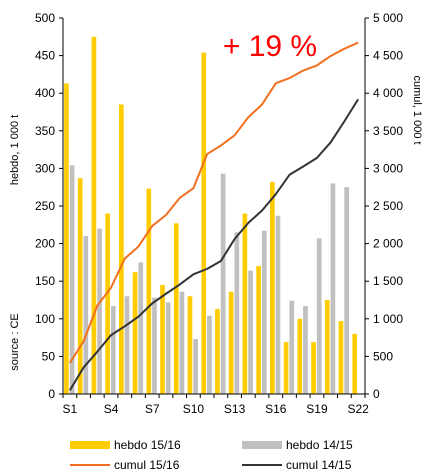 The height and width of the screenshot is (474, 426). What do you see at coordinates (388, 18) in the screenshot?
I see `right-tick-label: 5 000` at bounding box center [388, 18].